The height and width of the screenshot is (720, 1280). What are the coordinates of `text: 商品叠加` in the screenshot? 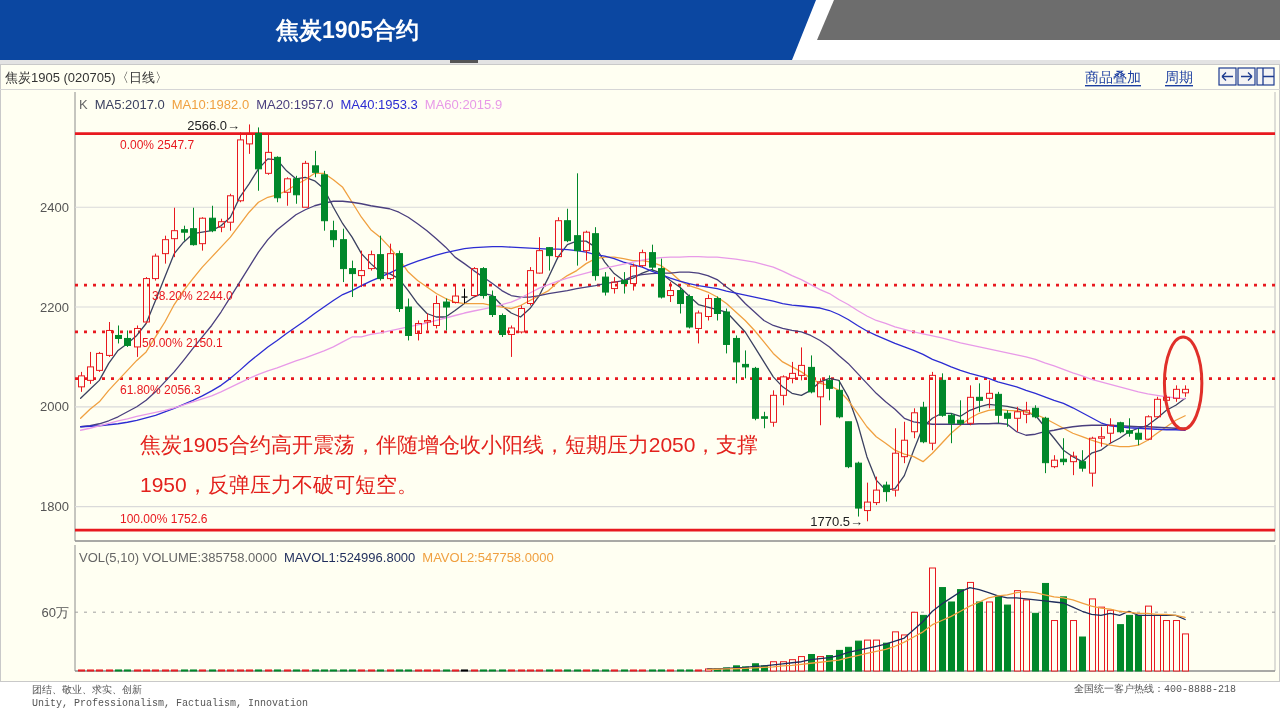 It's located at (1113, 77).